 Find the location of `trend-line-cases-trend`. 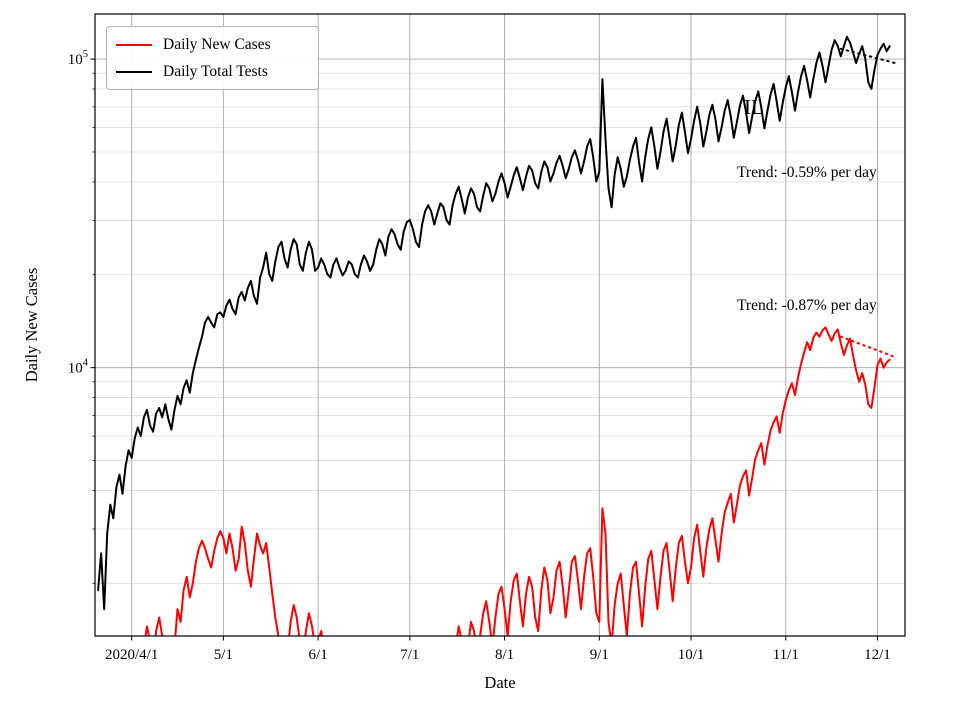

trend-line-cases-trend is located at coordinates (868, 347).